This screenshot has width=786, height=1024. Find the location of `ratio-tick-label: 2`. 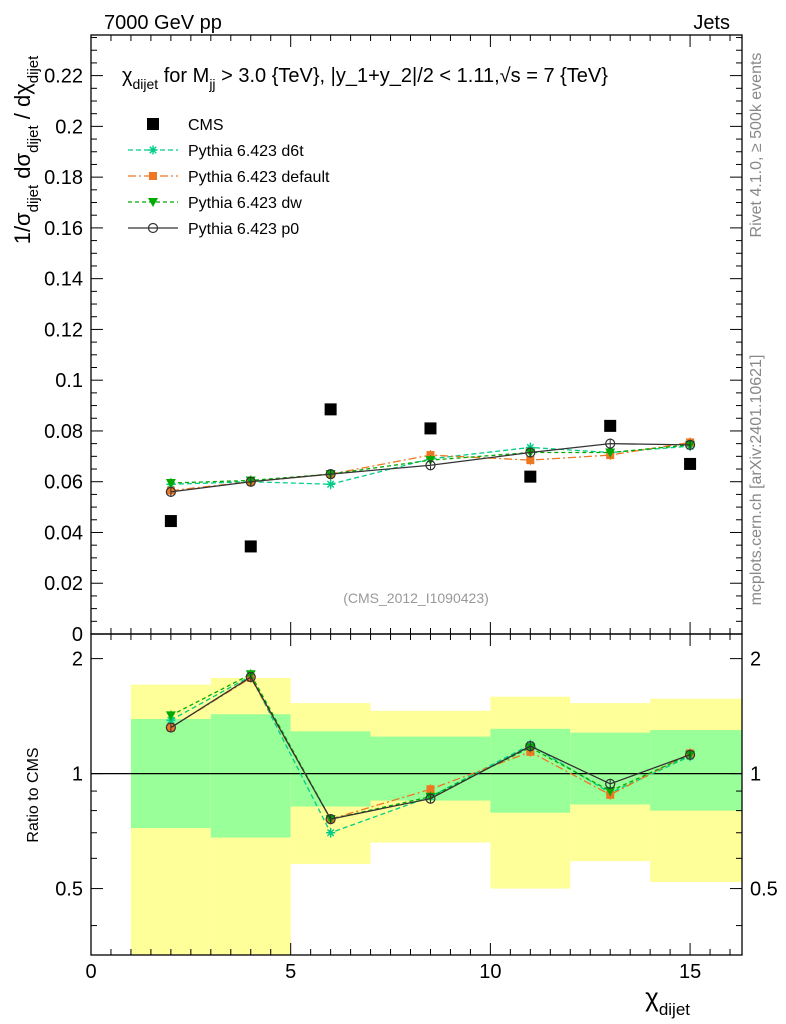

ratio-tick-label: 2 is located at coordinates (77, 660).